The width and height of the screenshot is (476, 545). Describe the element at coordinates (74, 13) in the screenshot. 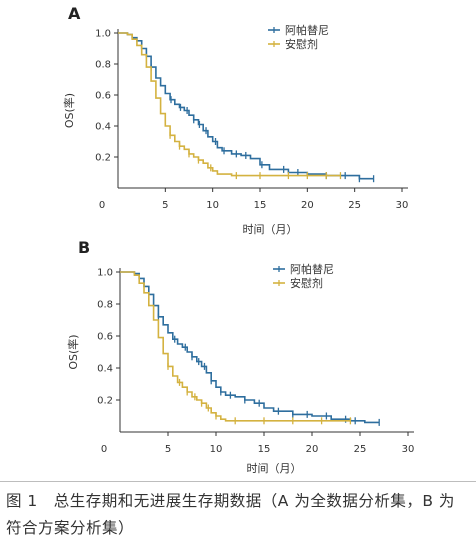

I see `panel-label: A` at that location.